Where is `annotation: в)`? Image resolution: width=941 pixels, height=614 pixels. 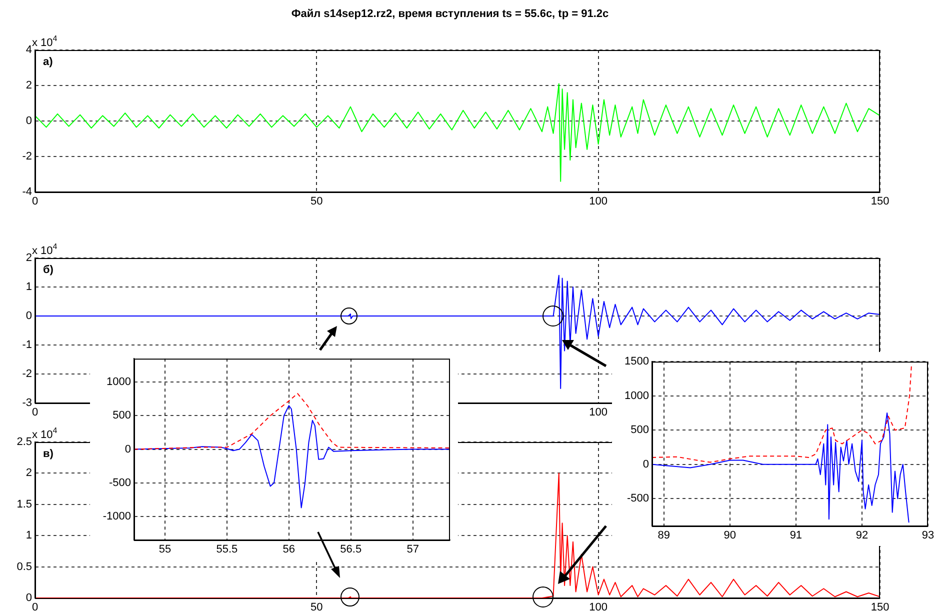 annotation: в) is located at coordinates (48, 454).